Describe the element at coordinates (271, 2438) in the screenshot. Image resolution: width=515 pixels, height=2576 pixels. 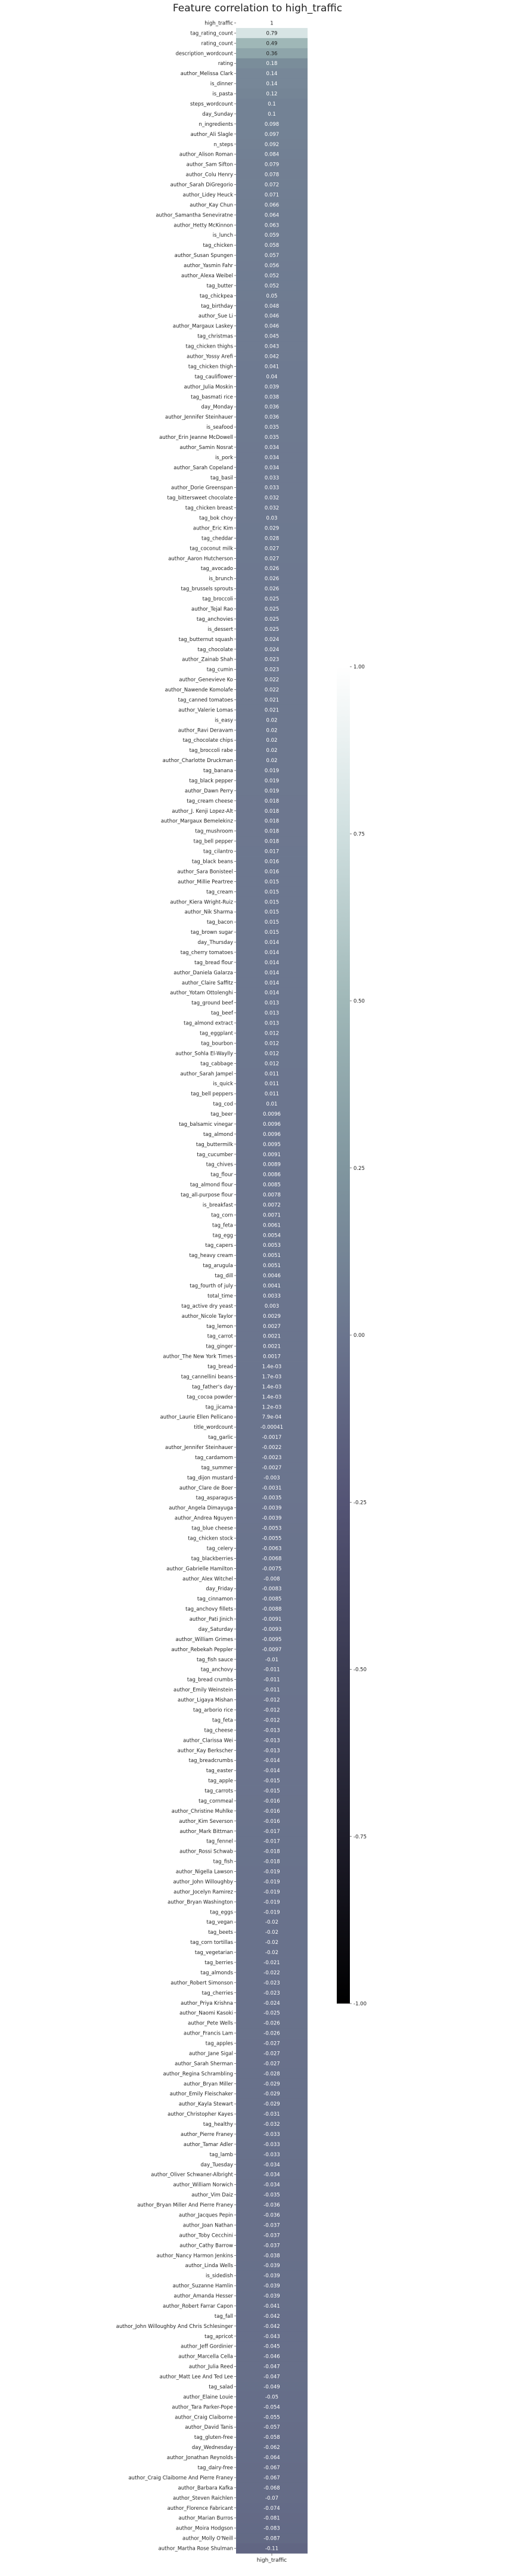
I see `cell-value: -0.058` at that location.